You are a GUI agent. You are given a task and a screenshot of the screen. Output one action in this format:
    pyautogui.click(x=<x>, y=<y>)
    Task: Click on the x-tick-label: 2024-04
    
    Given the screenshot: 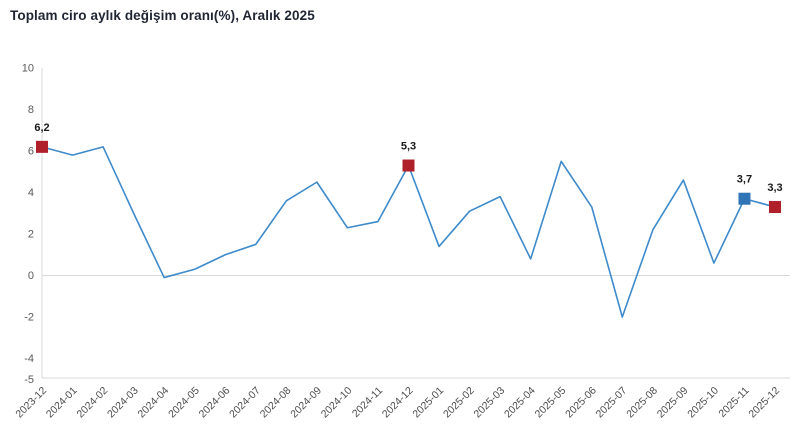 What is the action you would take?
    pyautogui.click(x=154, y=403)
    